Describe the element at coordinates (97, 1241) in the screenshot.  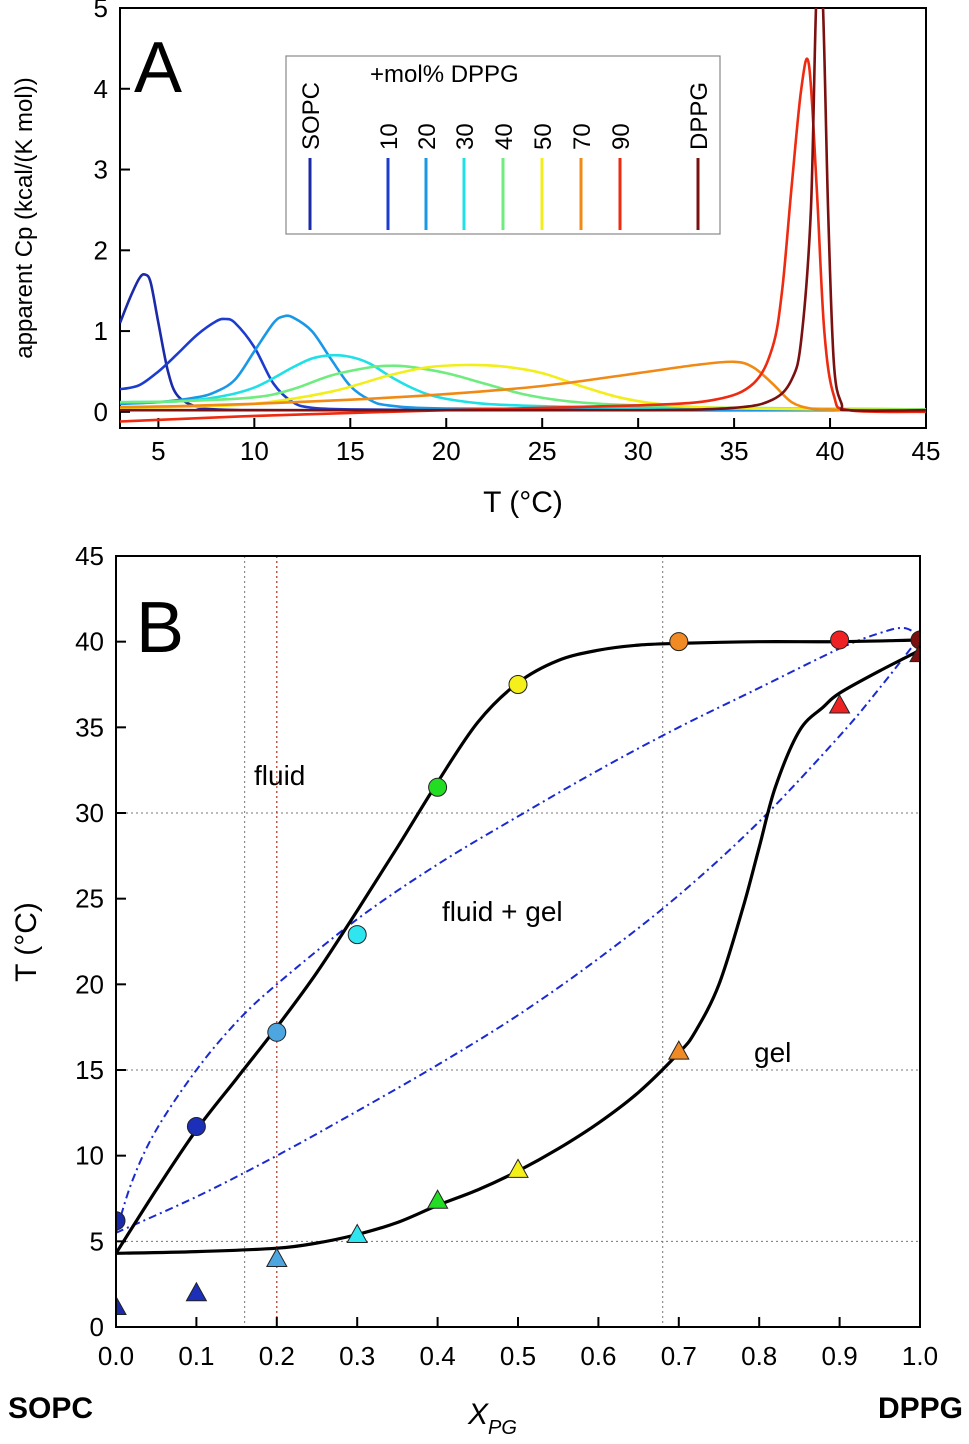
I see `panel-b-y-tick-label: 5` at that location.